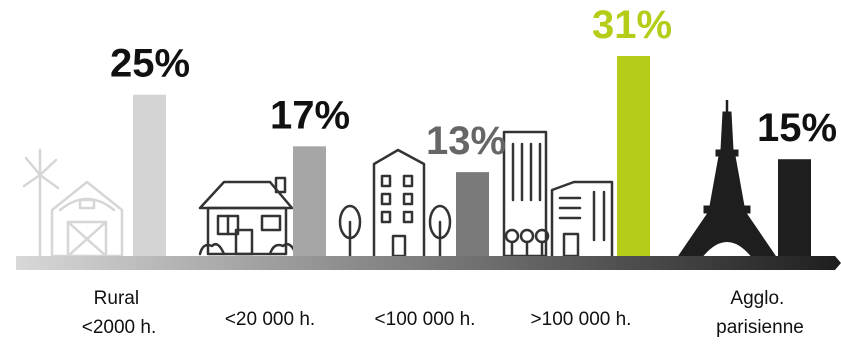 The image size is (841, 347). Describe the element at coordinates (760, 313) in the screenshot. I see `category-label-agglo-parisienne: Agglo. parisienne` at that location.